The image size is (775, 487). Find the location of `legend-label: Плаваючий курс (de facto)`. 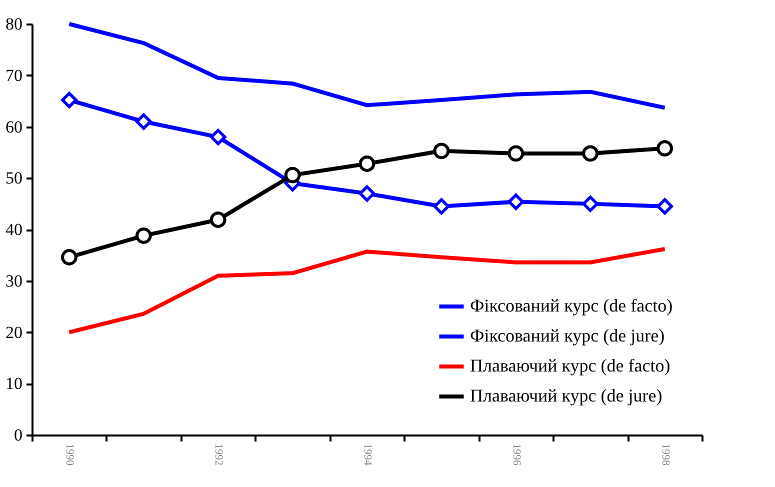

legend-label: Плаваючий курс (de facto) is located at coordinates (570, 366).